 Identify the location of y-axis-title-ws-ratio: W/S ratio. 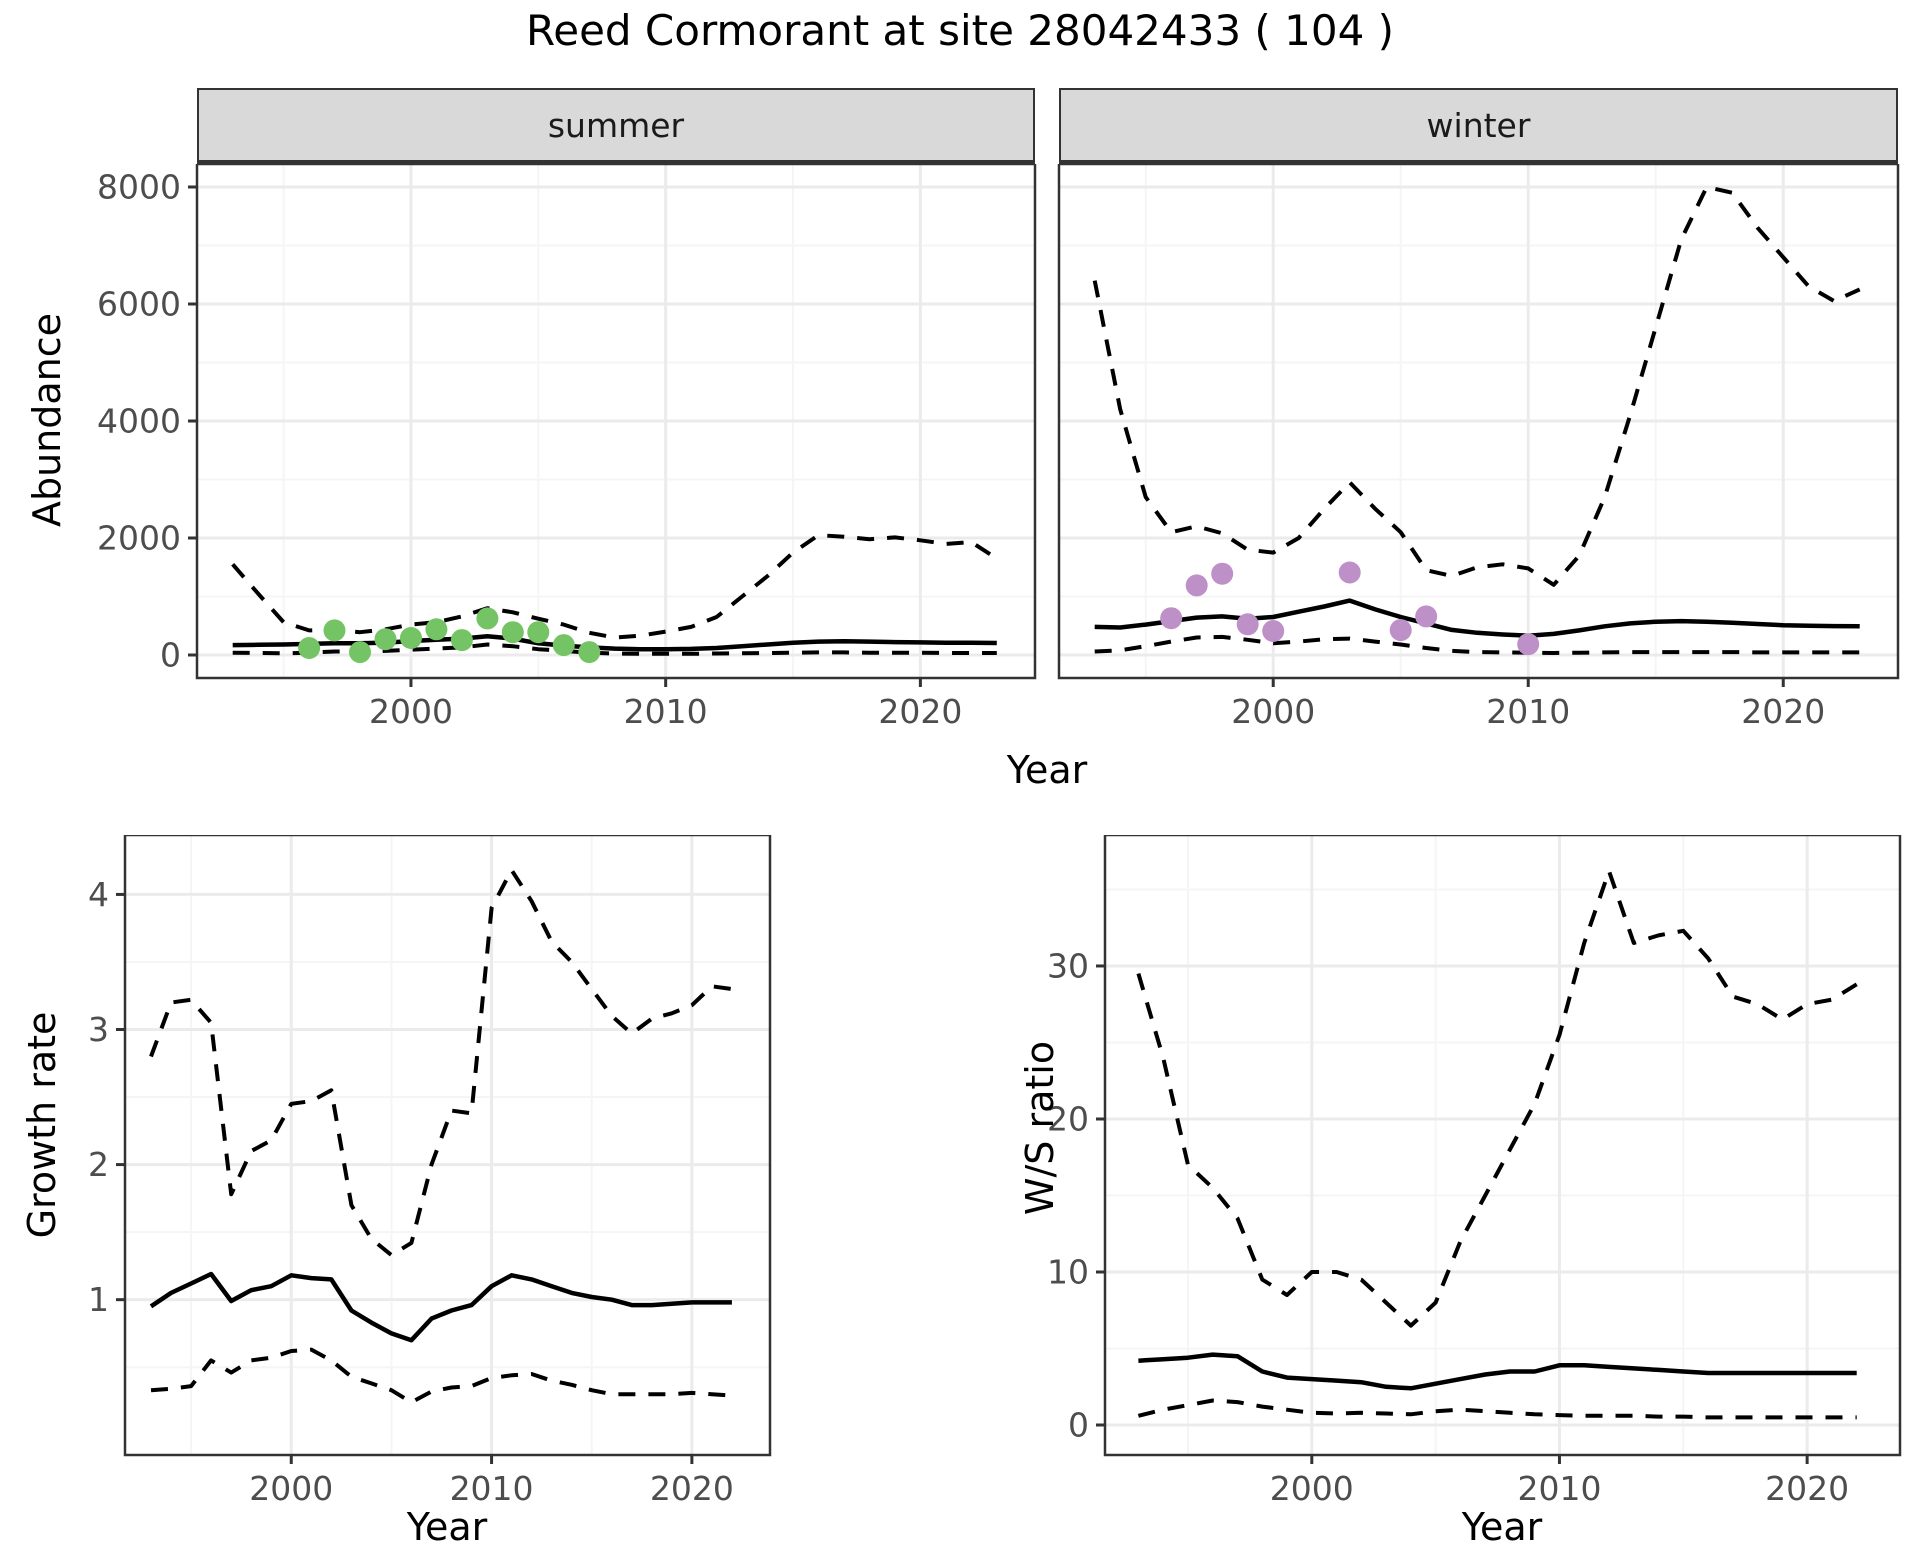
(1040, 1128).